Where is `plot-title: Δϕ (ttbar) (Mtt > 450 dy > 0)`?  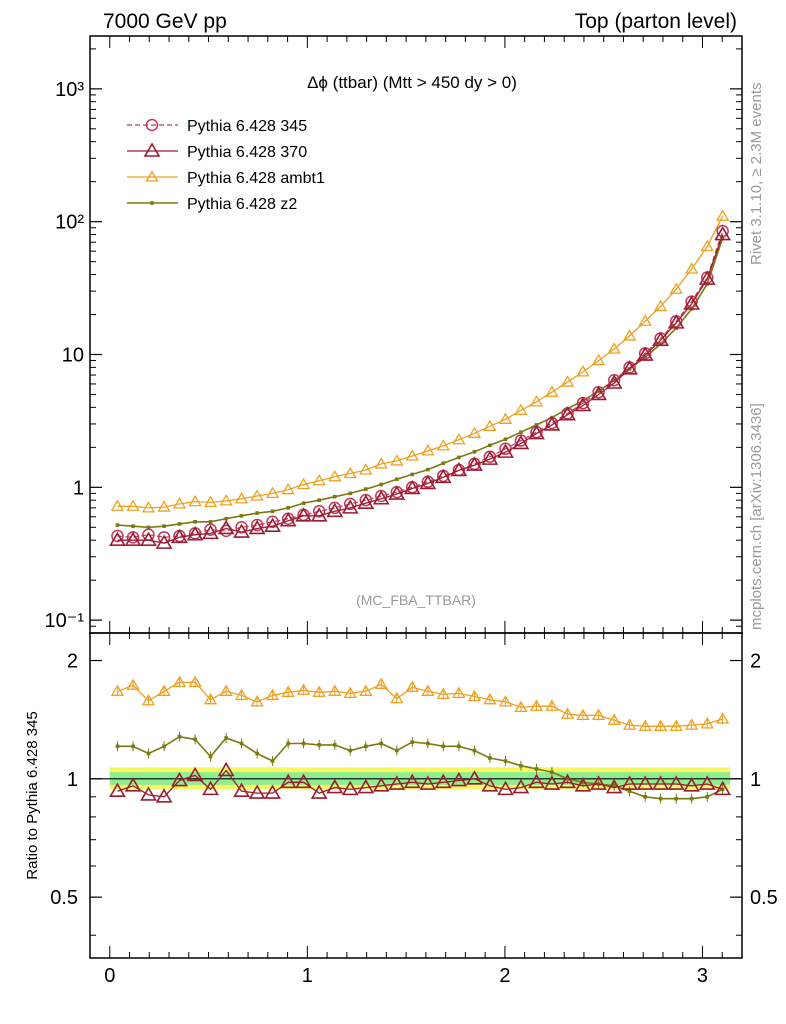 plot-title: Δϕ (ttbar) (Mtt > 450 dy > 0) is located at coordinates (412, 82).